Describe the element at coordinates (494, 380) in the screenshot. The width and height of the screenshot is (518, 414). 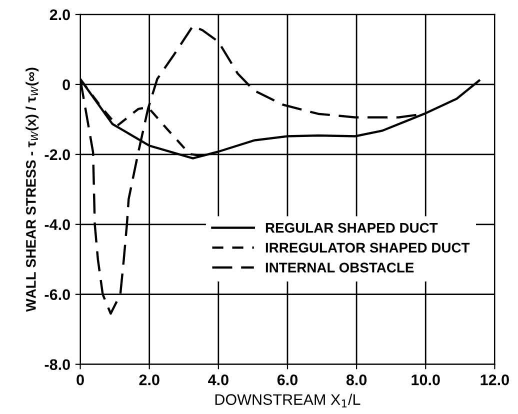
I see `x-tick-label: 12.0` at that location.